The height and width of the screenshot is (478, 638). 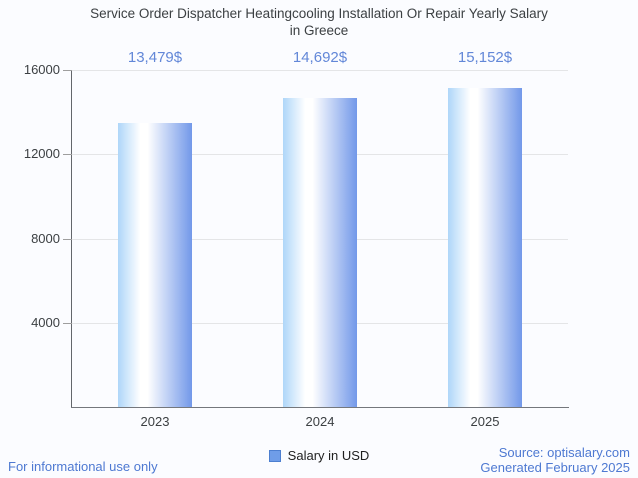 I want to click on legend-label: Salary in USD, so click(x=328, y=455).